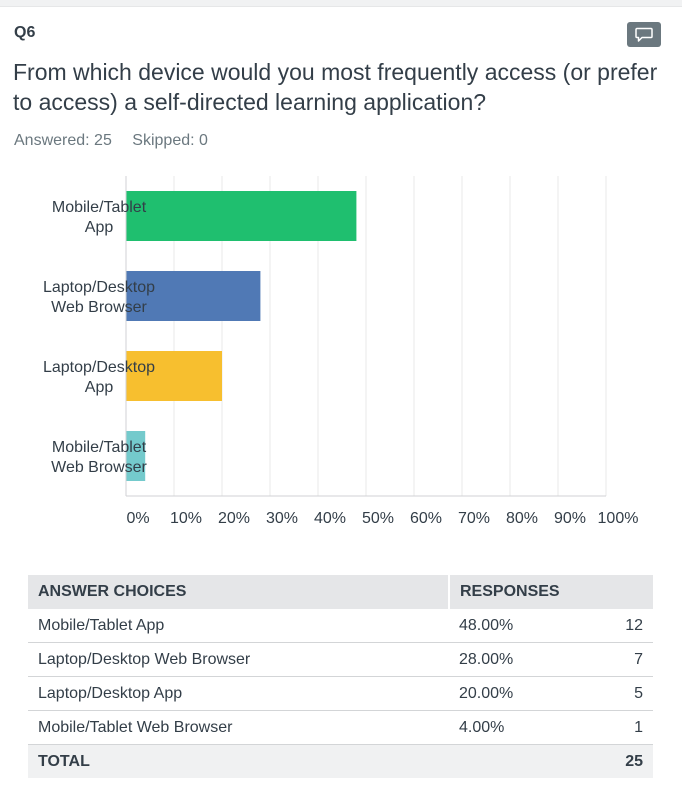 Image resolution: width=682 pixels, height=806 pixels. Describe the element at coordinates (25, 32) in the screenshot. I see `question-number: Q6` at that location.